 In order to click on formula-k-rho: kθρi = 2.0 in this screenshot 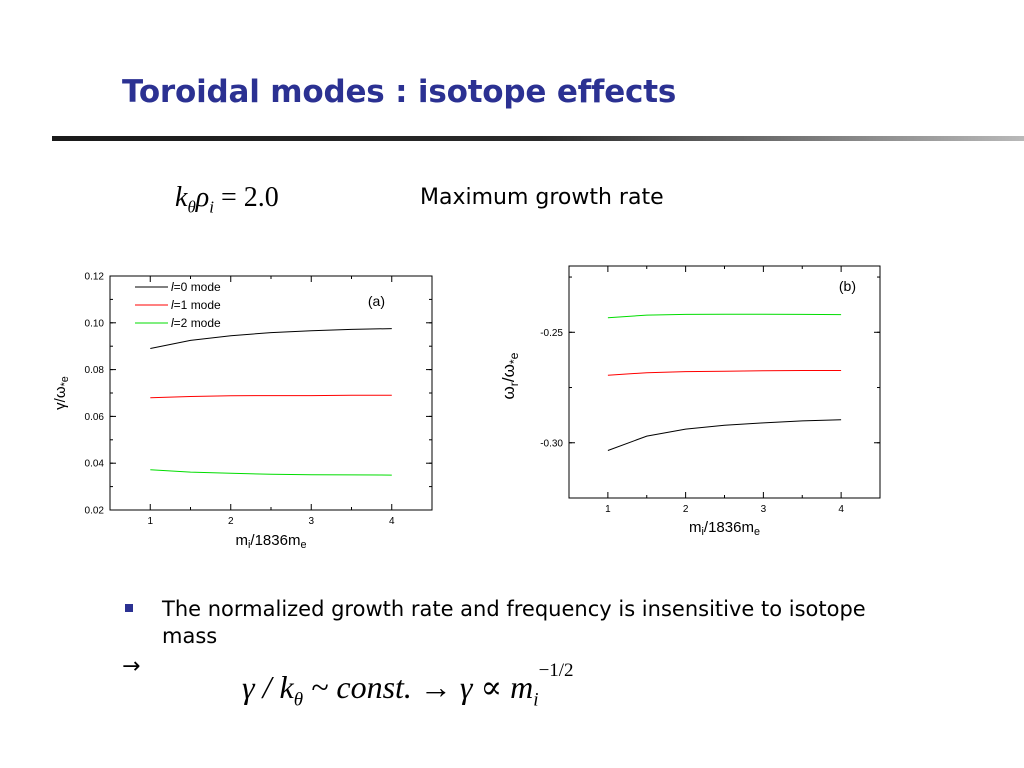, I will do `click(227, 200)`.